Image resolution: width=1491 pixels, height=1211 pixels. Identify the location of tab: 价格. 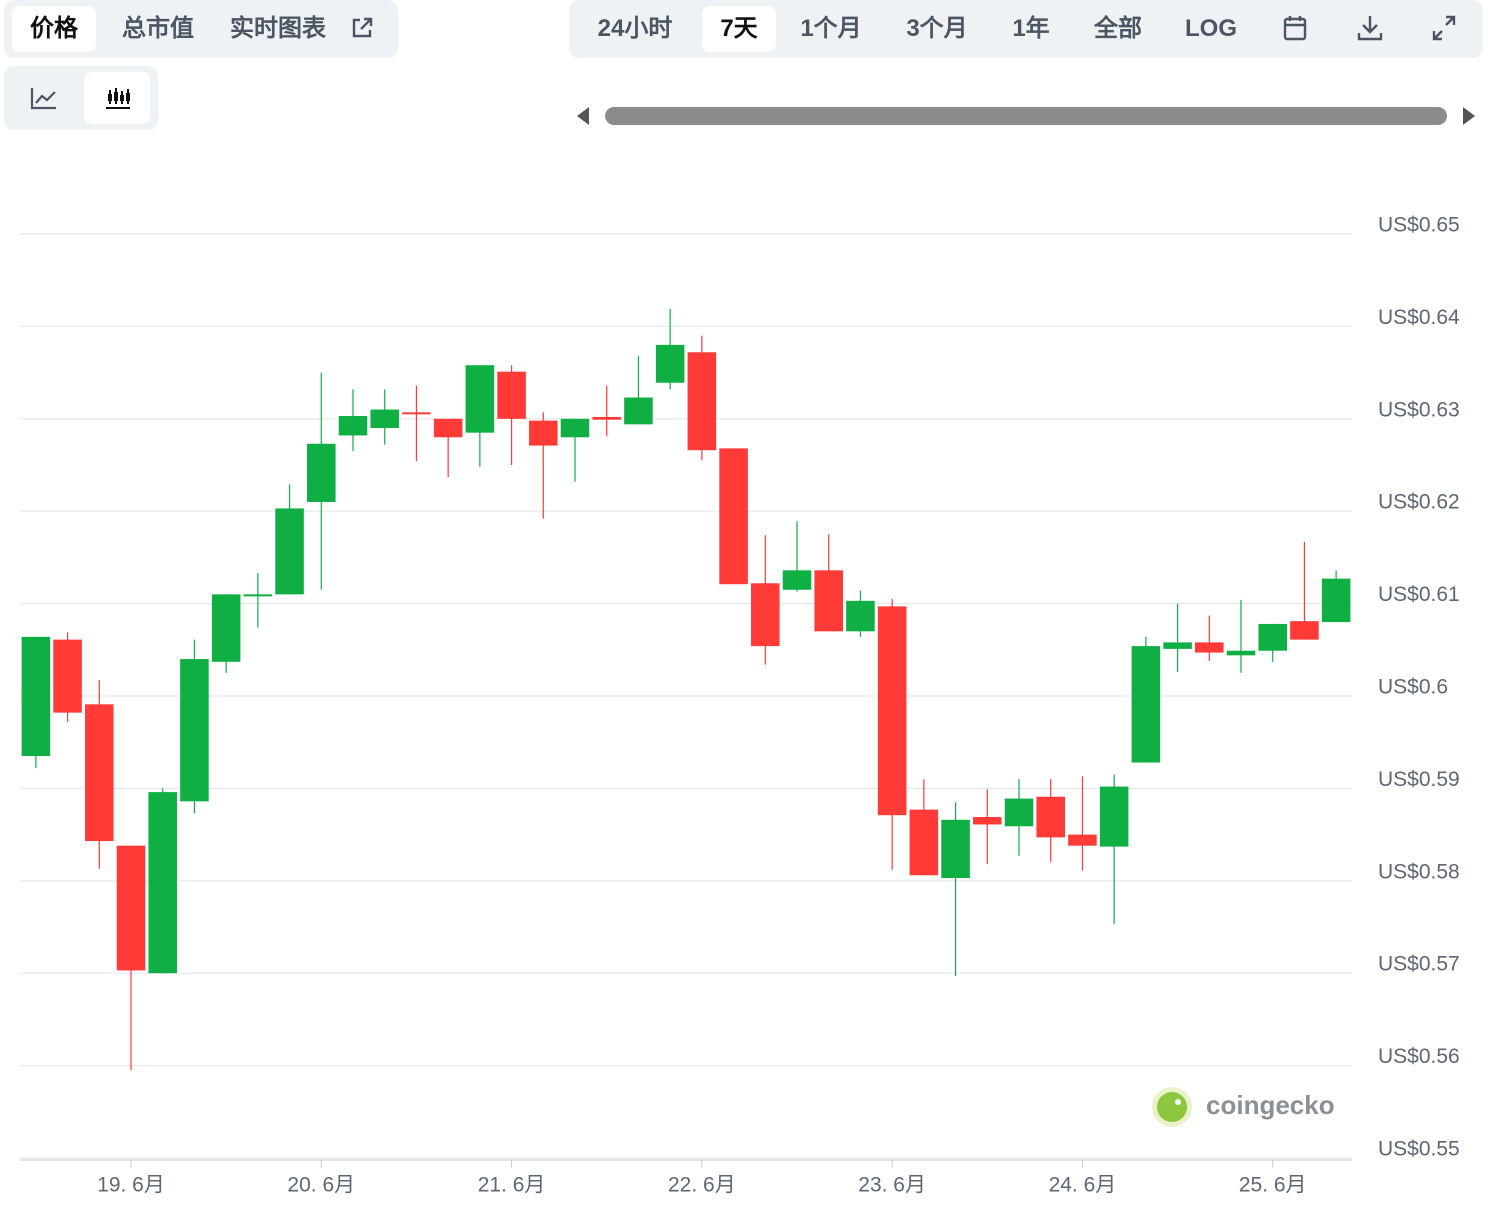
(54, 29).